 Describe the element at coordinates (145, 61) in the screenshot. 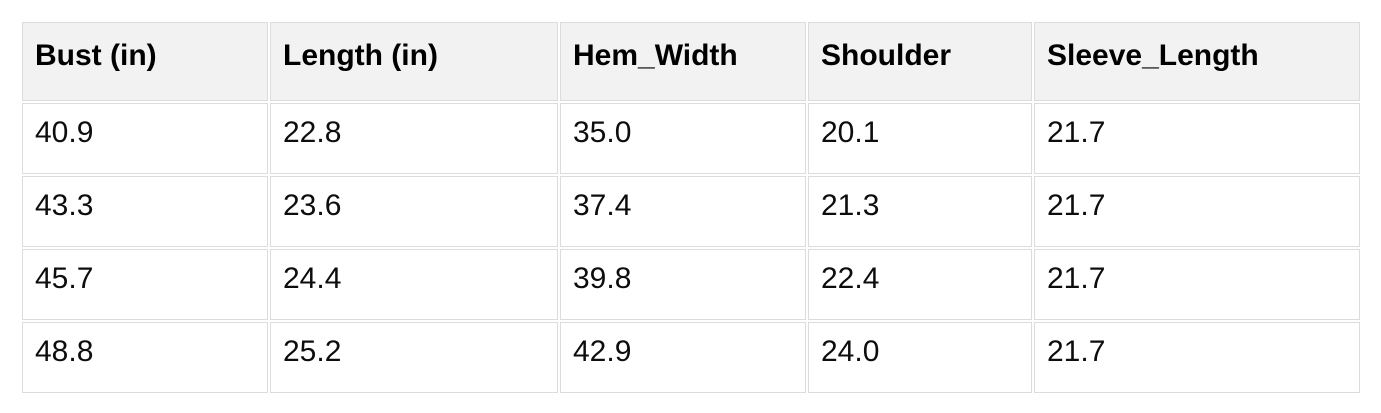

I see `column-header-0: Bust (in)` at that location.